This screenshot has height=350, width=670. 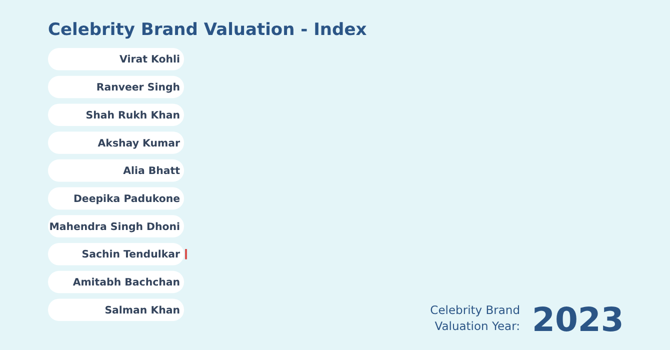 I want to click on y-tick-label: Virat Kohli, so click(x=150, y=60).